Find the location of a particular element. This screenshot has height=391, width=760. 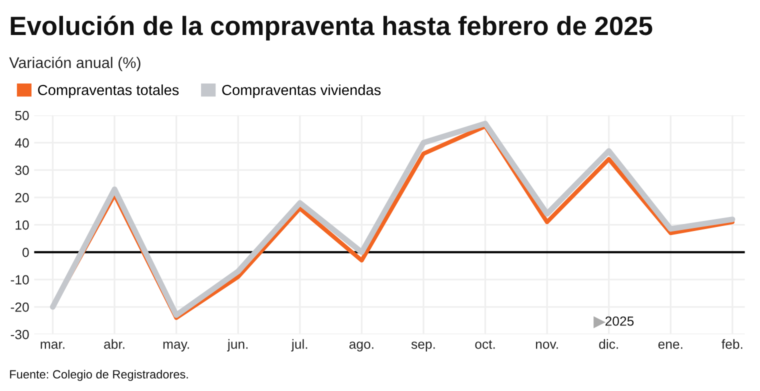

y-tick-label: -20 is located at coordinates (19, 307).